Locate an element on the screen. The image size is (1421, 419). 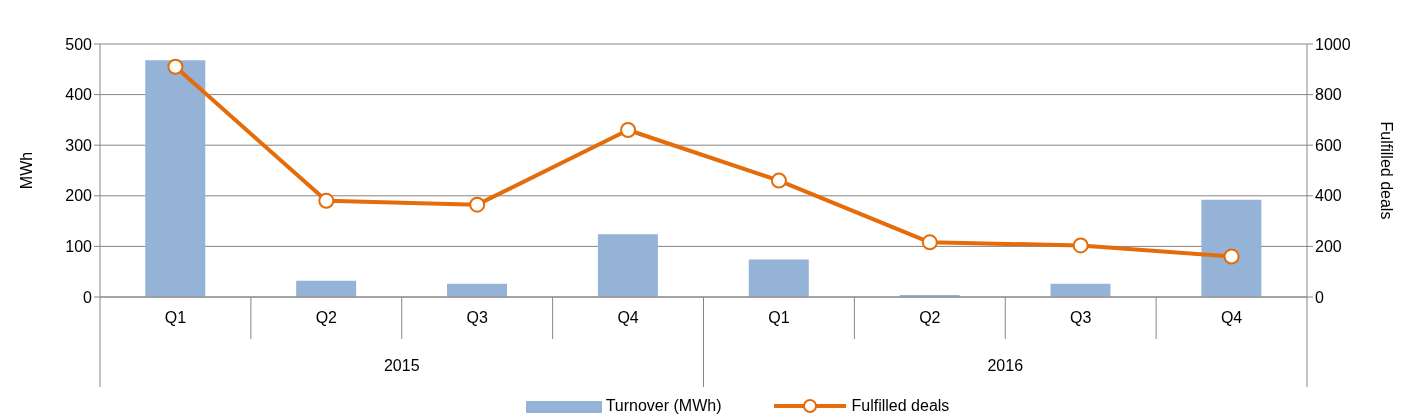
y-tick-label: 400 is located at coordinates (79, 95).